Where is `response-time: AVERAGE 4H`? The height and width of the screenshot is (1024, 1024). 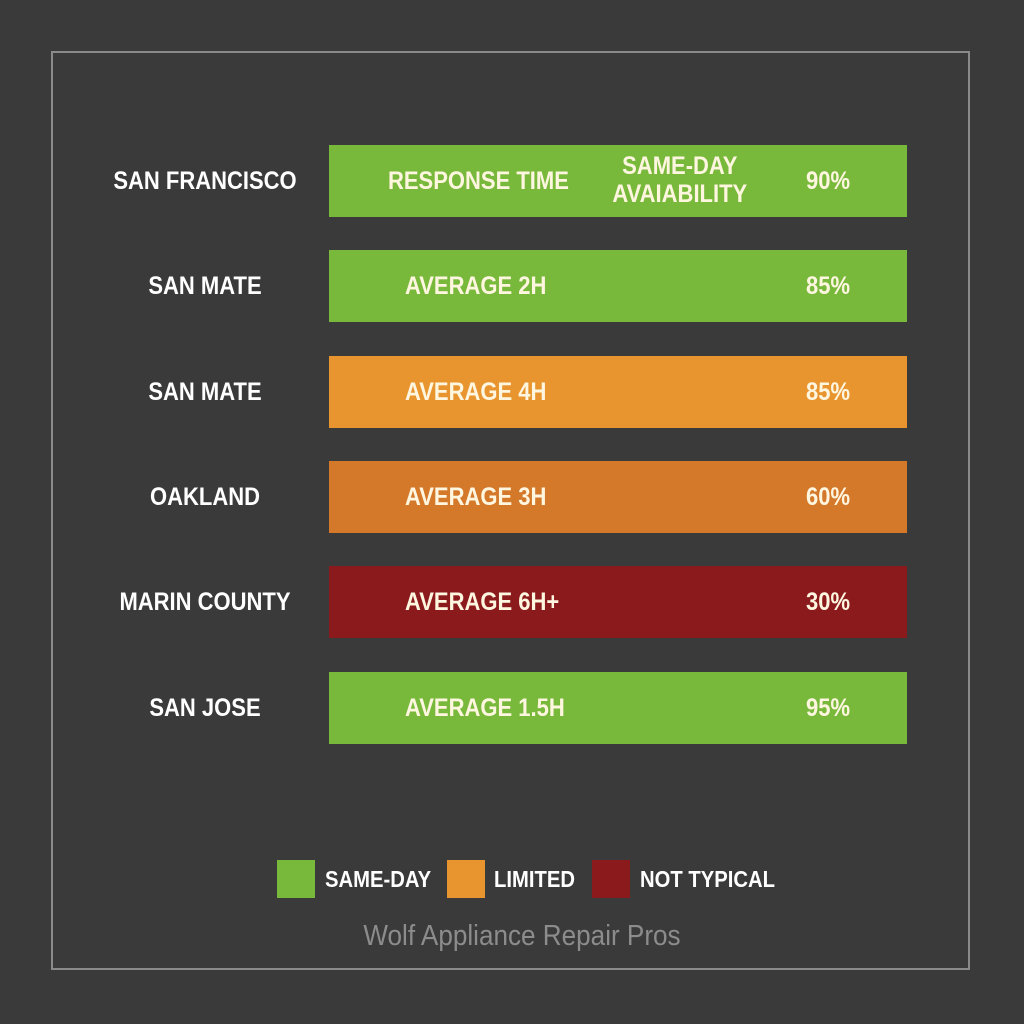
response-time: AVERAGE 4H is located at coordinates (476, 391).